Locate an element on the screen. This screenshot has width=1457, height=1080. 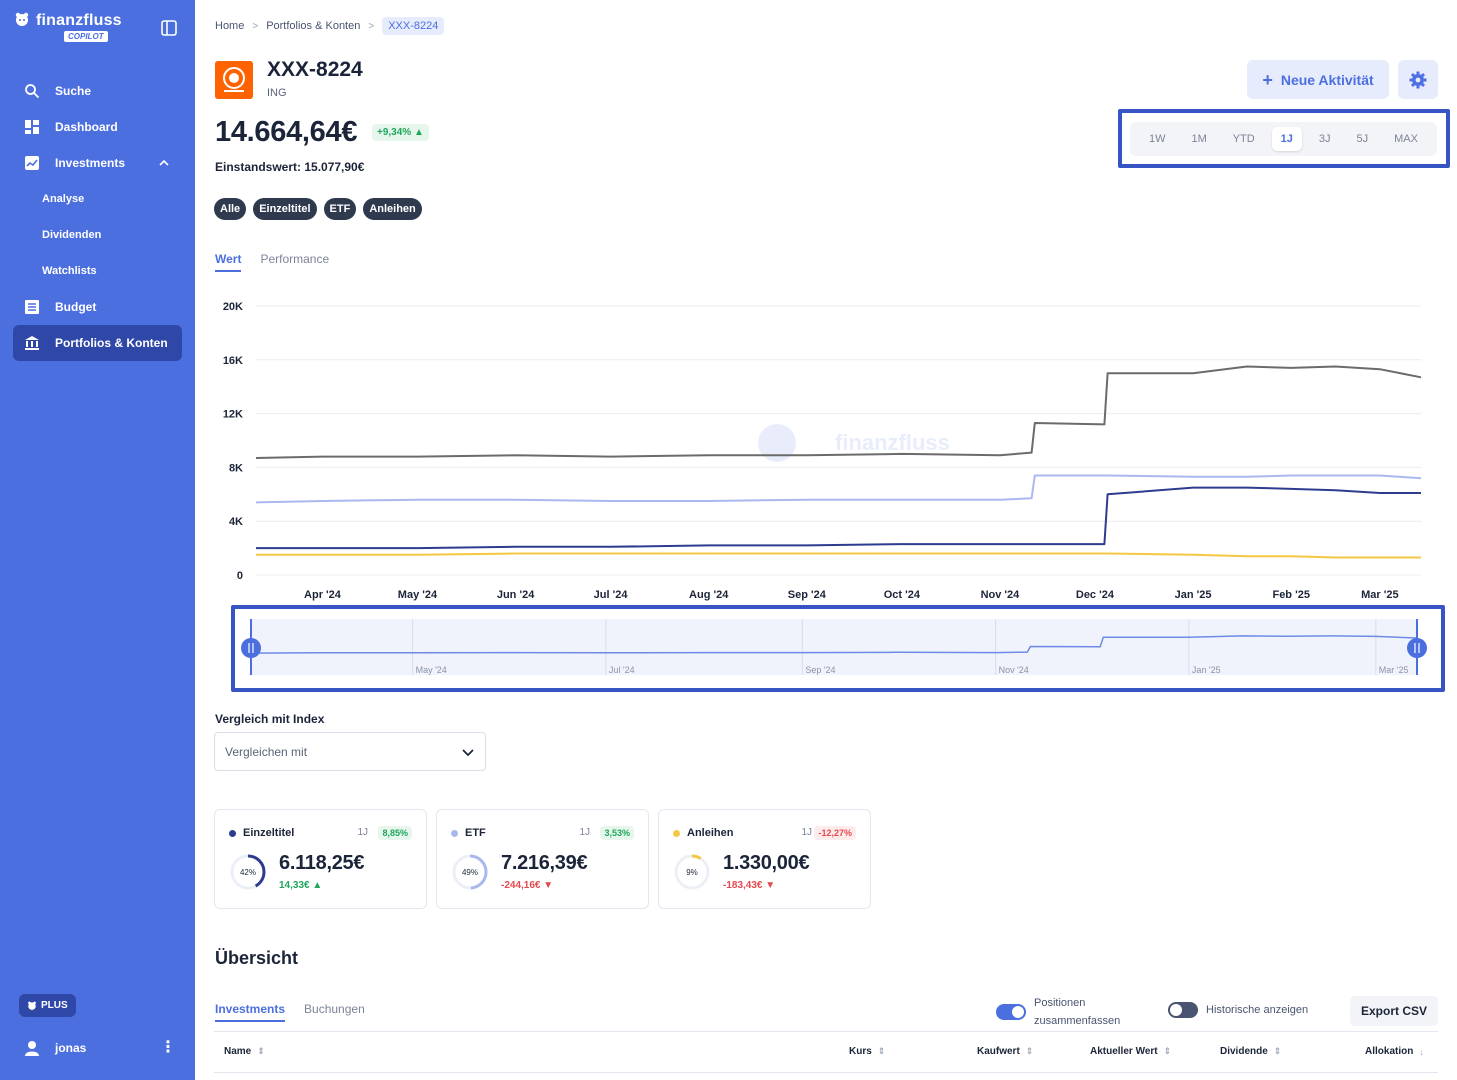
range-ytd: YTD is located at coordinates (1243, 139).